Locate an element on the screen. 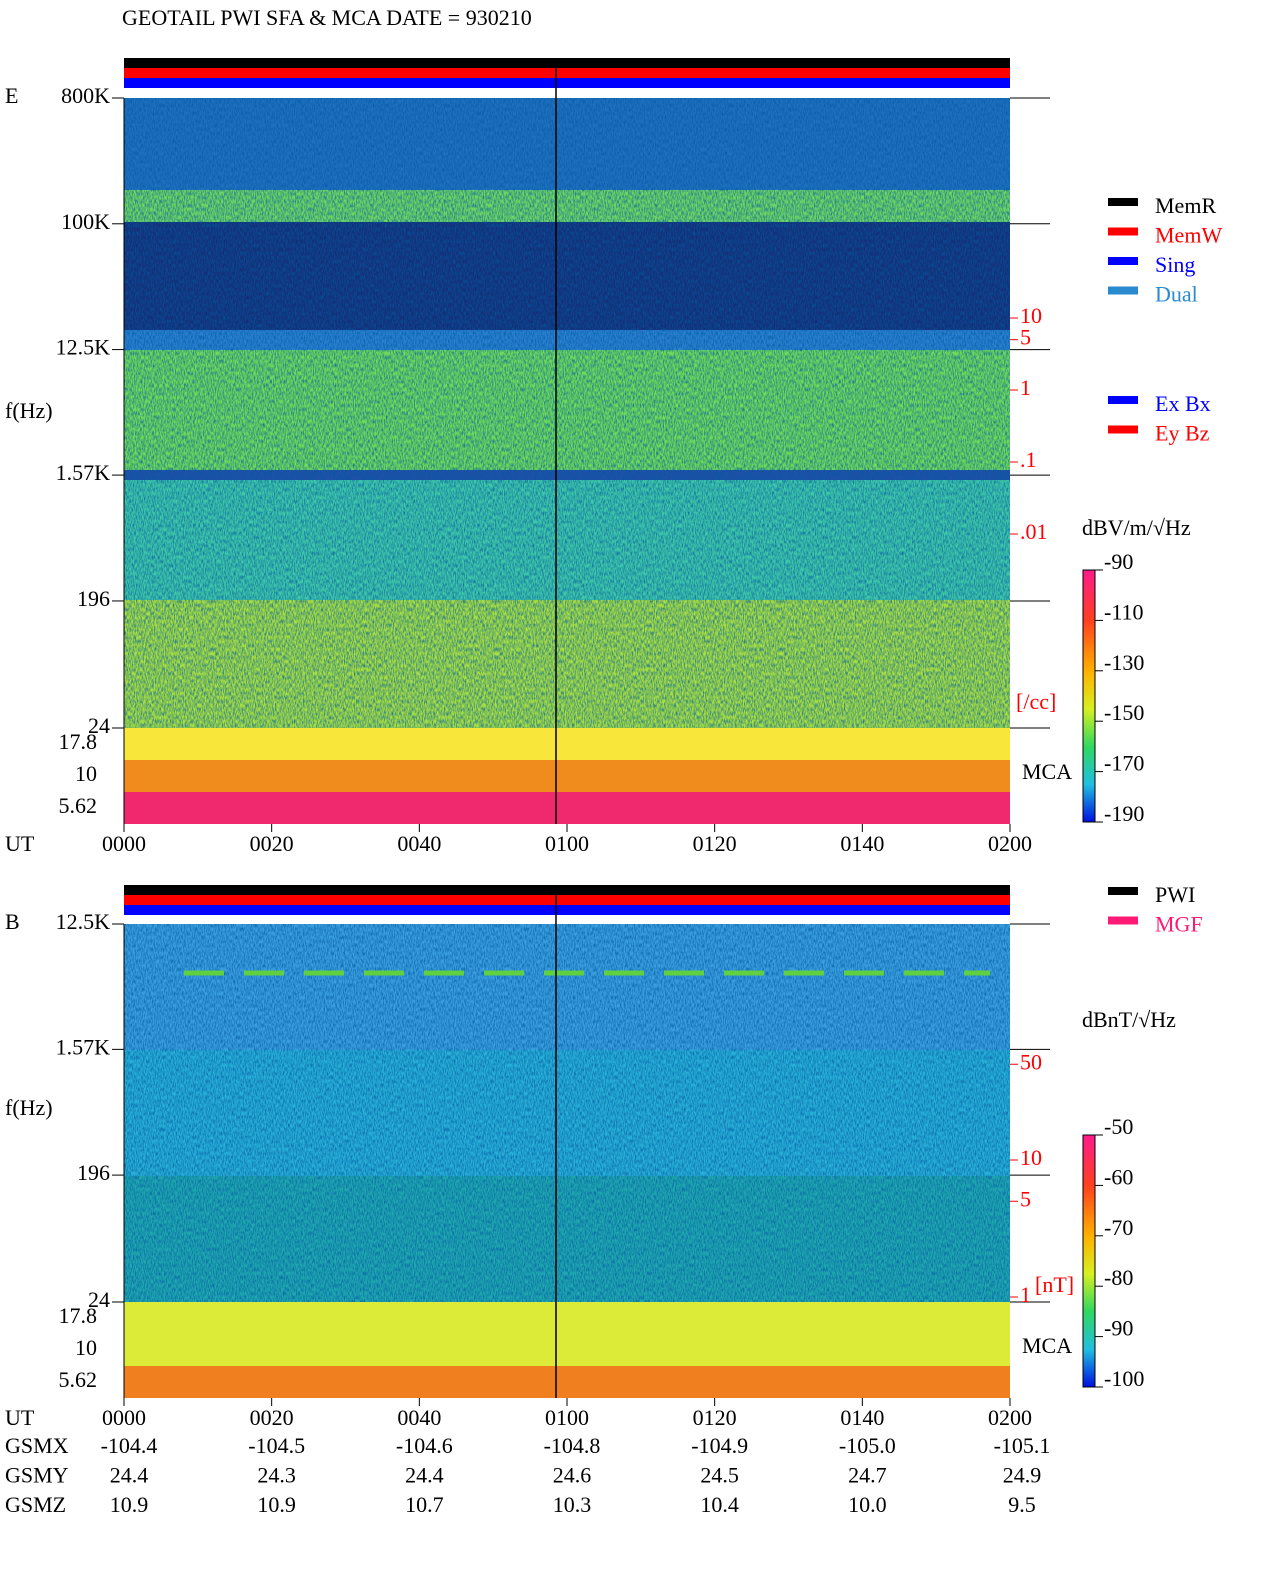  colorbar-tick-label: -70 is located at coordinates (1118, 1227).